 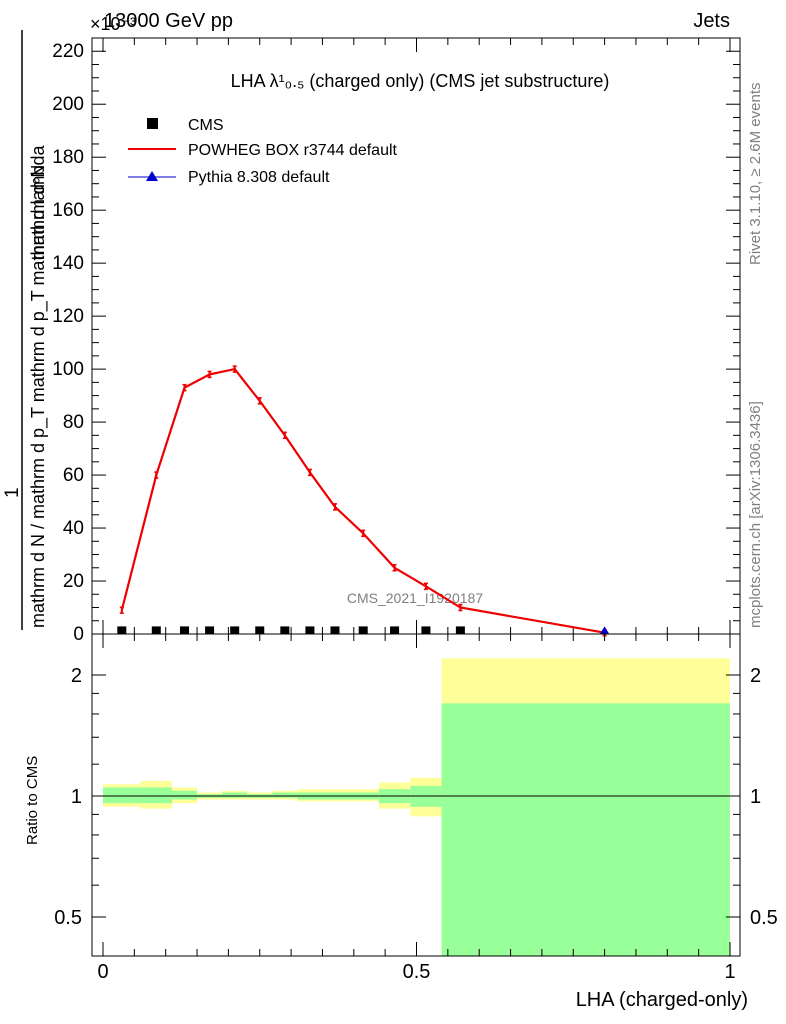 I want to click on ratio-x-tick-label: 0, so click(x=102, y=972).